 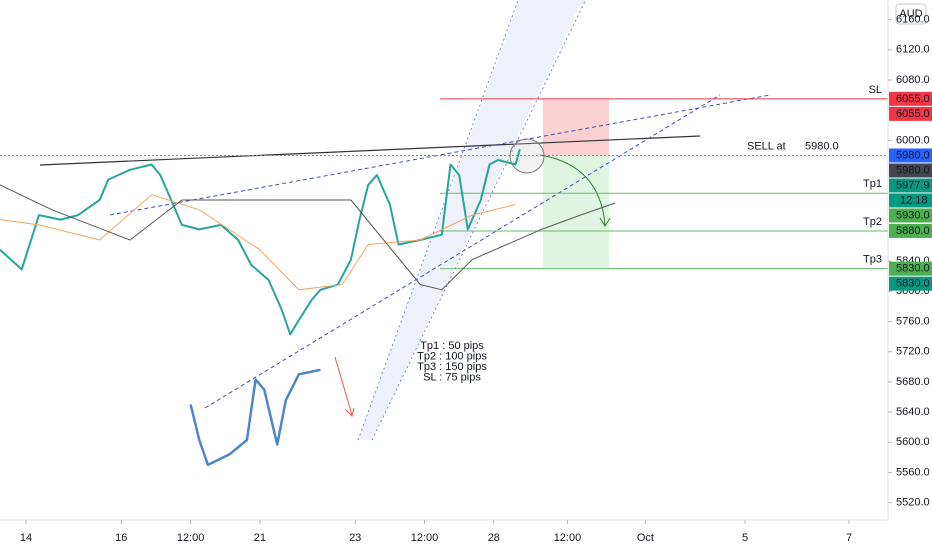 I want to click on level-label: Tp3, so click(x=872, y=260).